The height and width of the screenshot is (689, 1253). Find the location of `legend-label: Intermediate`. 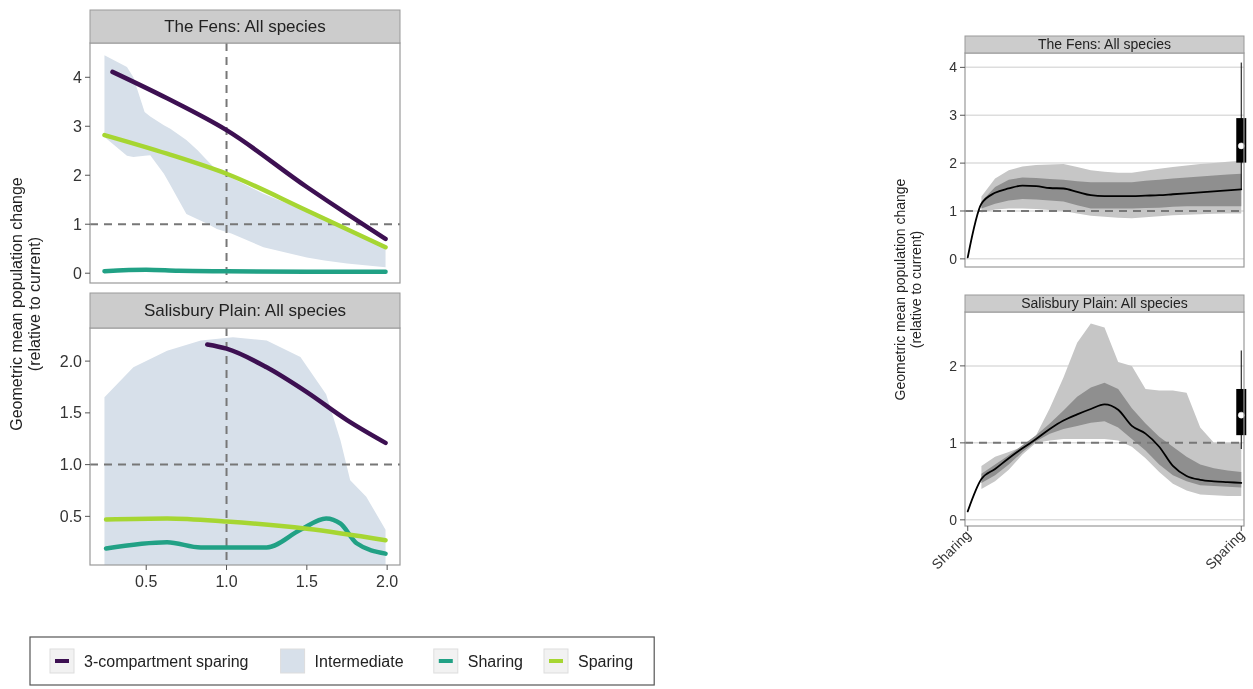

legend-label: Intermediate is located at coordinates (359, 661).